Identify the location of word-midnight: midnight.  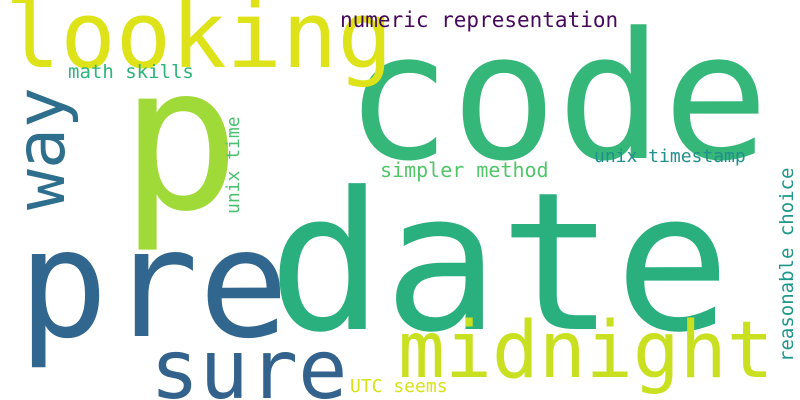
(586, 351).